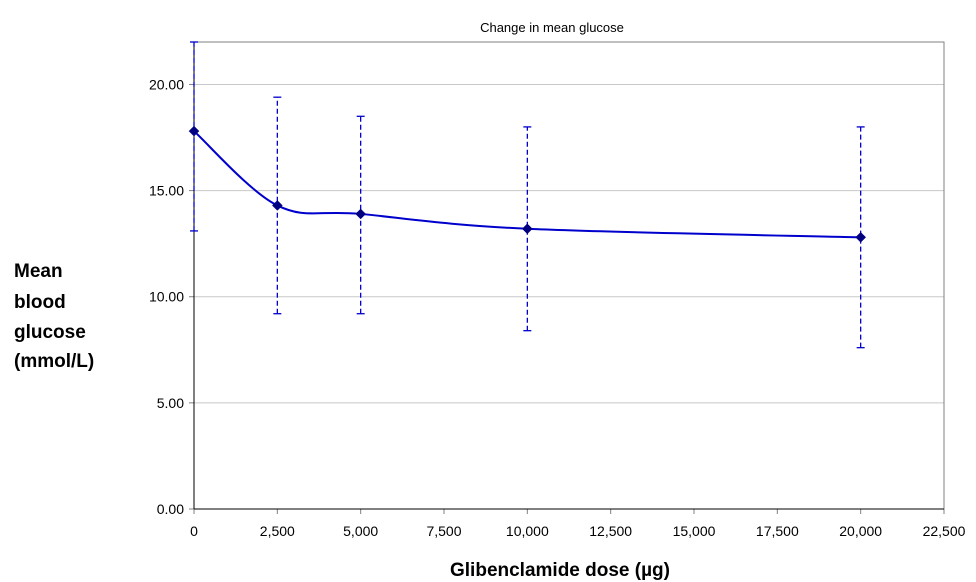  Describe the element at coordinates (277, 531) in the screenshot. I see `x-tick-label: 2,500` at that location.